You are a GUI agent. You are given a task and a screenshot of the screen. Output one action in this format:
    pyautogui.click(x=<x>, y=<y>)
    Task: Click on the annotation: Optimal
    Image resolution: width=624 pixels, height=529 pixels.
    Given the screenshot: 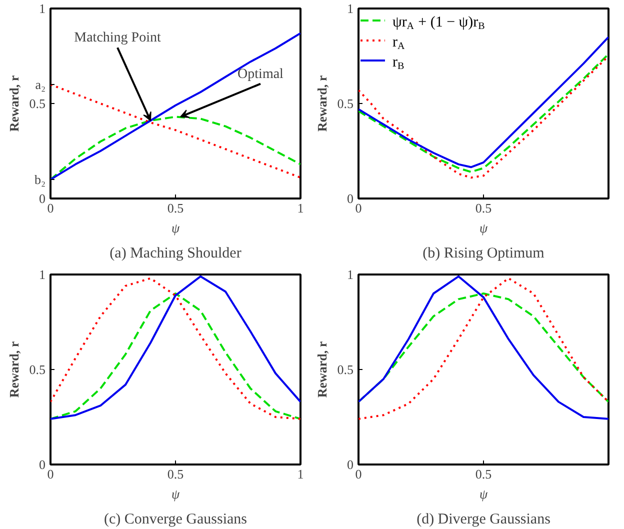 What is the action you would take?
    pyautogui.click(x=261, y=74)
    